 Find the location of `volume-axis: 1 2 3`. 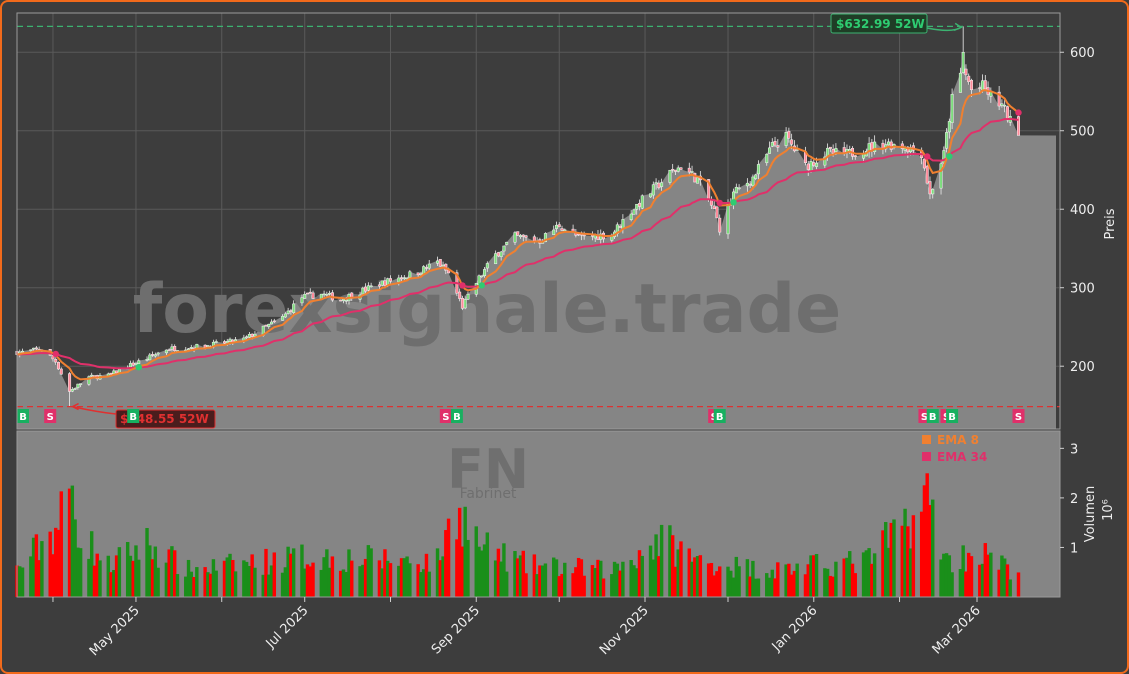

volume-axis: 1 2 3 is located at coordinates (1069, 499).